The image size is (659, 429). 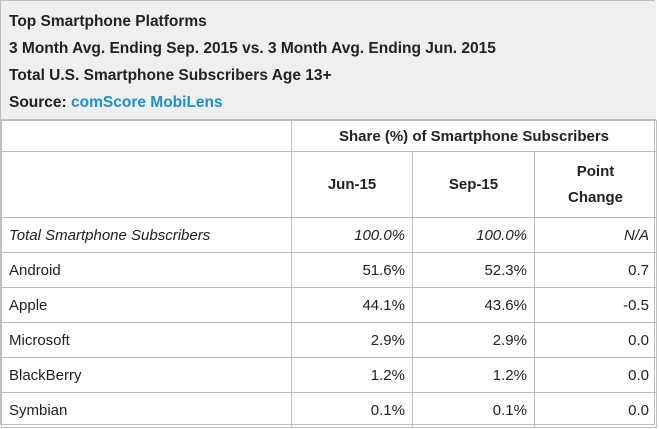 I want to click on table-source: Source: comScore MobiLens, so click(x=332, y=102).